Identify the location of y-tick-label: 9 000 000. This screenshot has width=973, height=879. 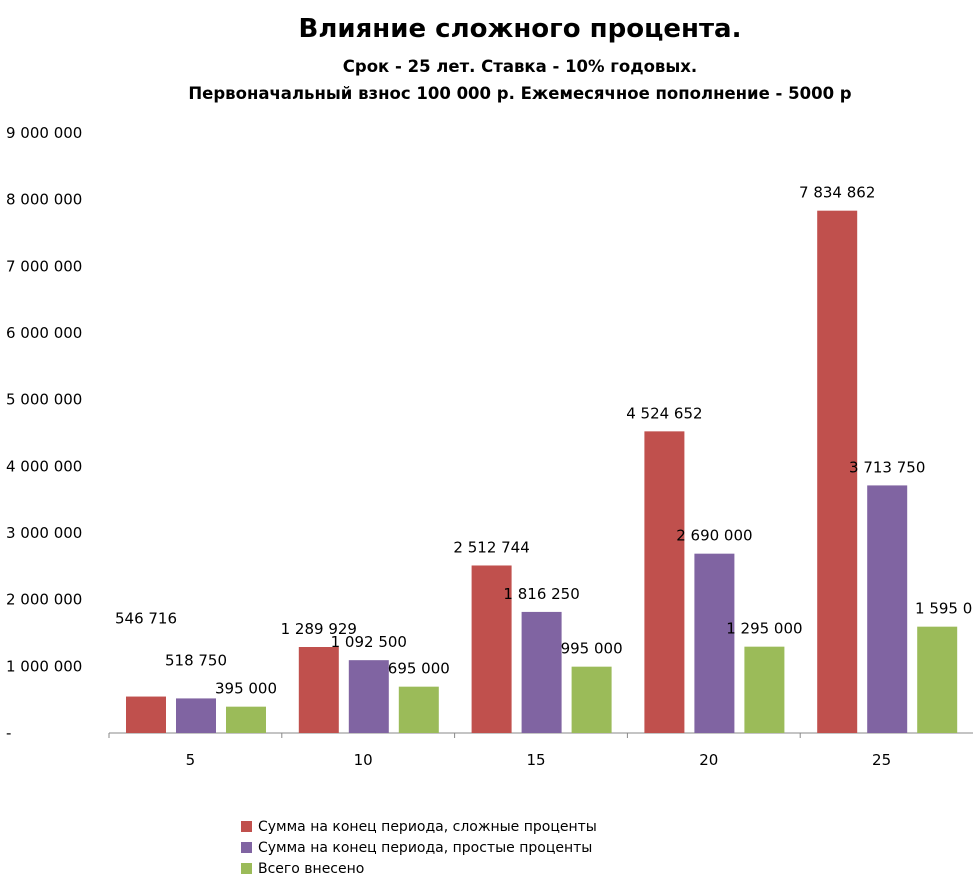
(44, 133).